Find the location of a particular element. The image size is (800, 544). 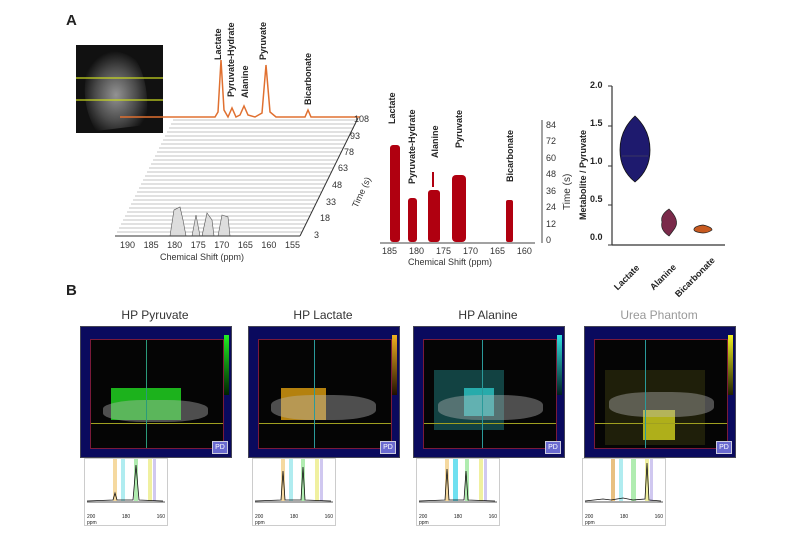

mri-panel-urea-phantom: Urea Phantom PD is located at coordinates (661, 383).